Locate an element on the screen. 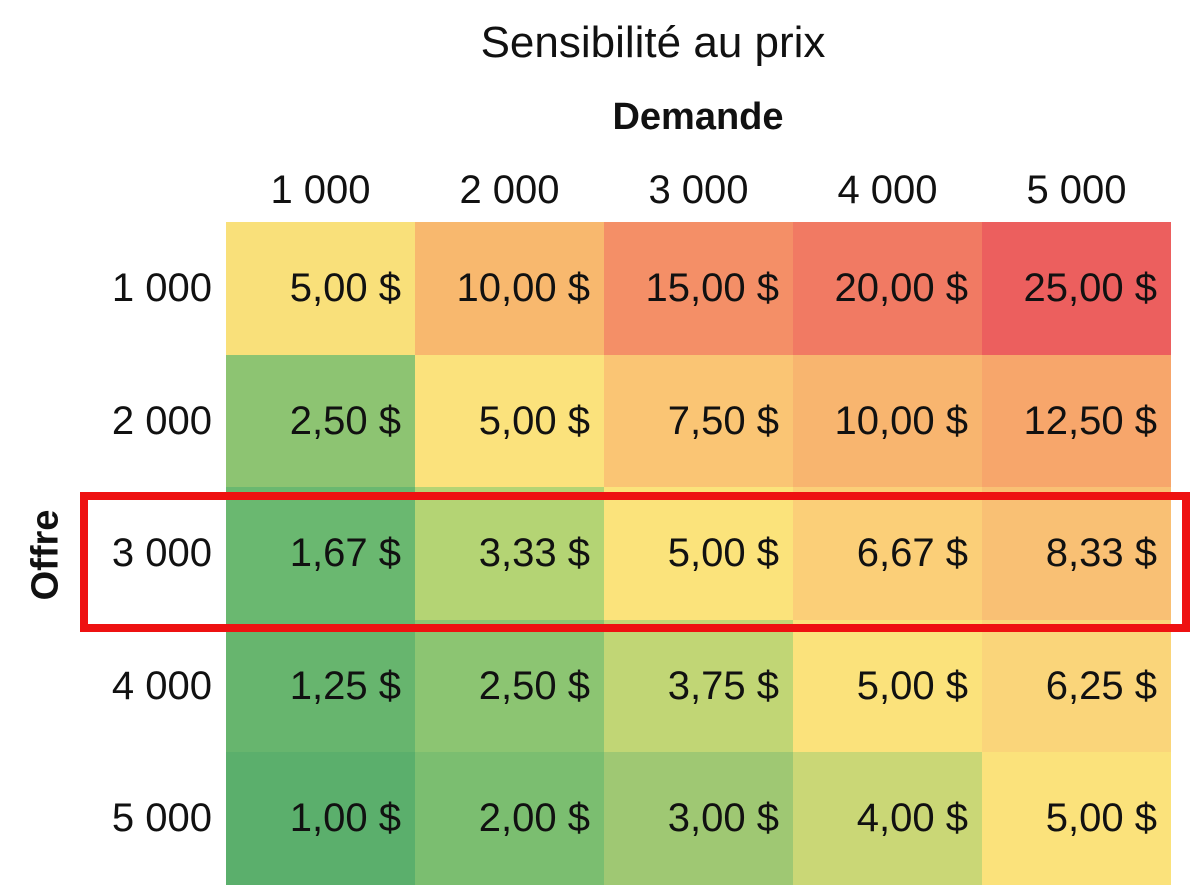  row-header: 3 000 is located at coordinates (161, 553).